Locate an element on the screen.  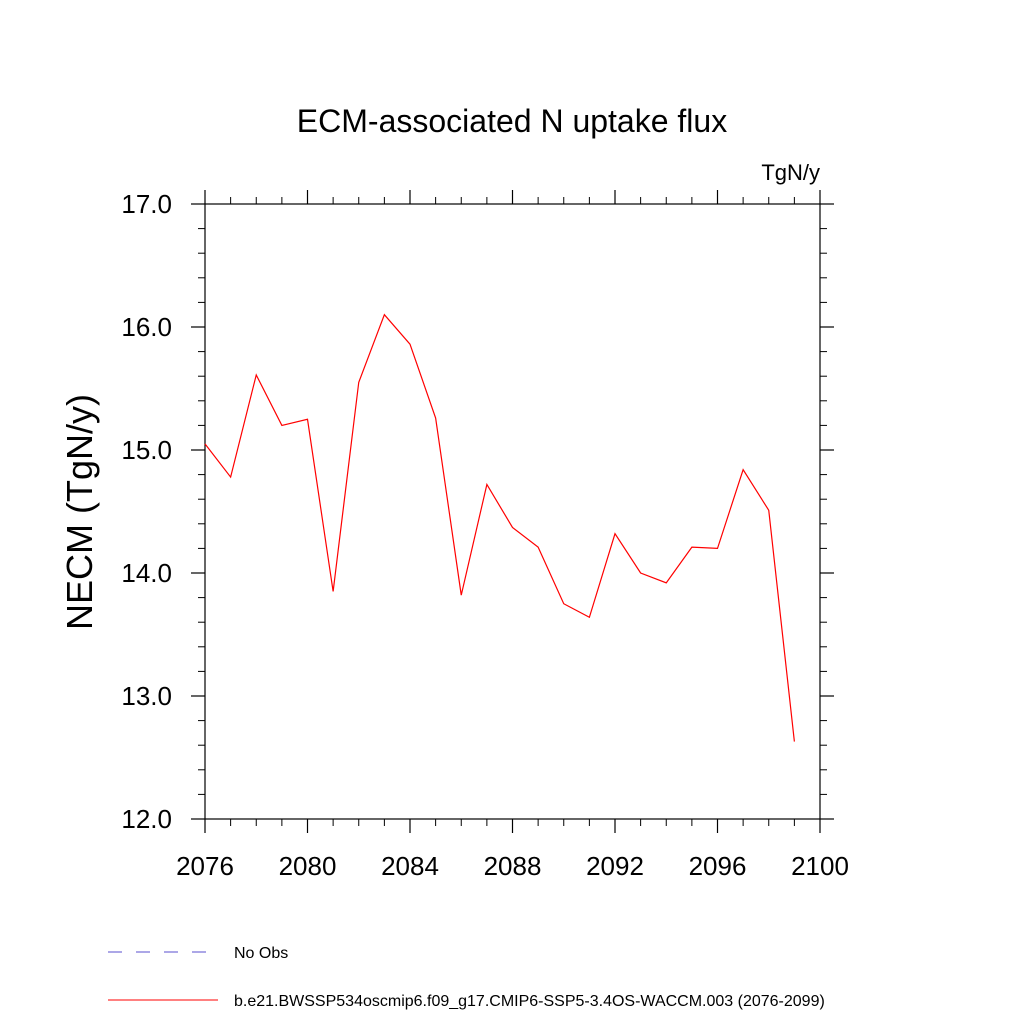
y-tick-label-15: 15.0 is located at coordinates (146, 450).